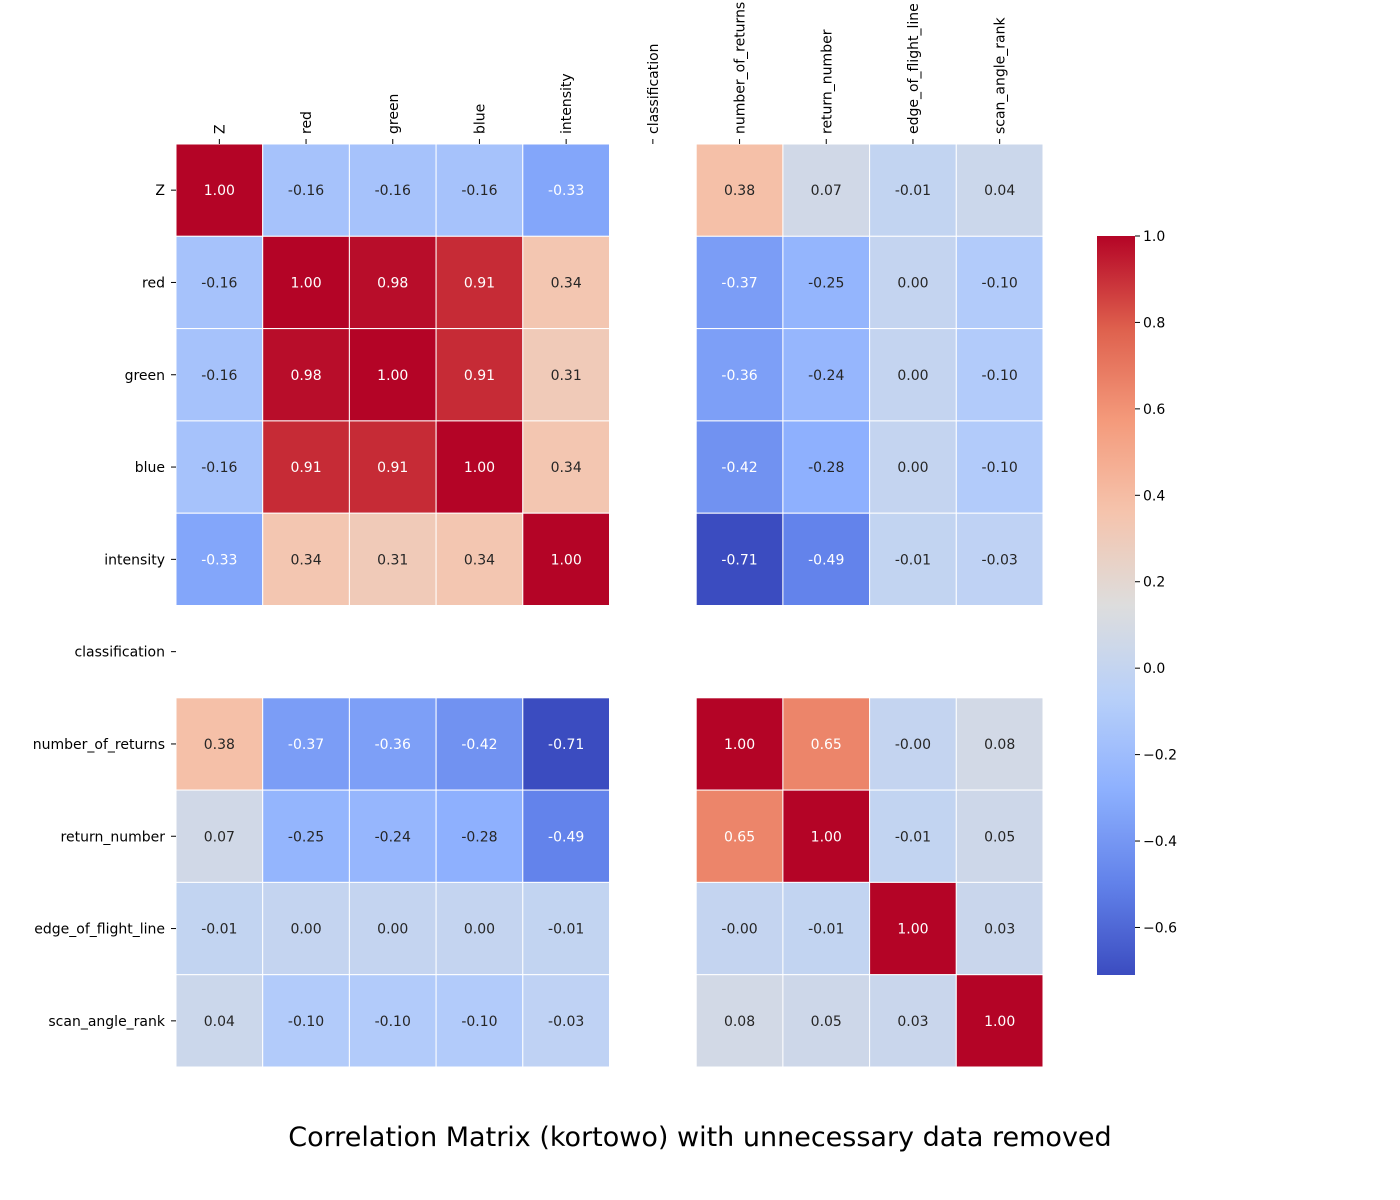 This screenshot has width=1400, height=1200. What do you see at coordinates (567, 103) in the screenshot?
I see `x-tick-label: intensity` at bounding box center [567, 103].